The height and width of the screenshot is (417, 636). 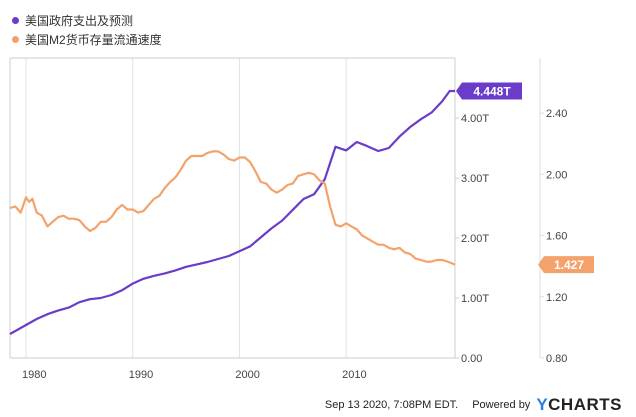 I want to click on x-tick-label: 2000, so click(x=247, y=375).